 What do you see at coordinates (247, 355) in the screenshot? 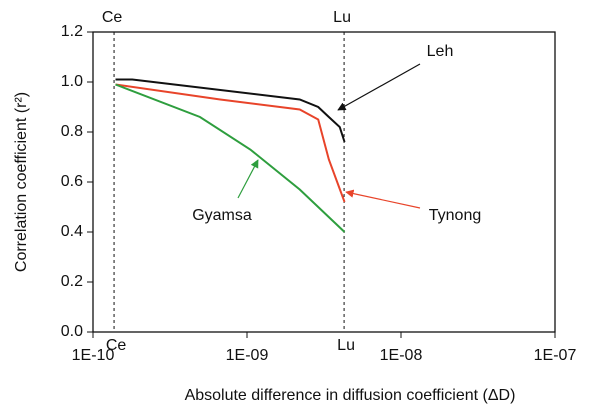
I see `x-tick-label: 1E-09` at bounding box center [247, 355].